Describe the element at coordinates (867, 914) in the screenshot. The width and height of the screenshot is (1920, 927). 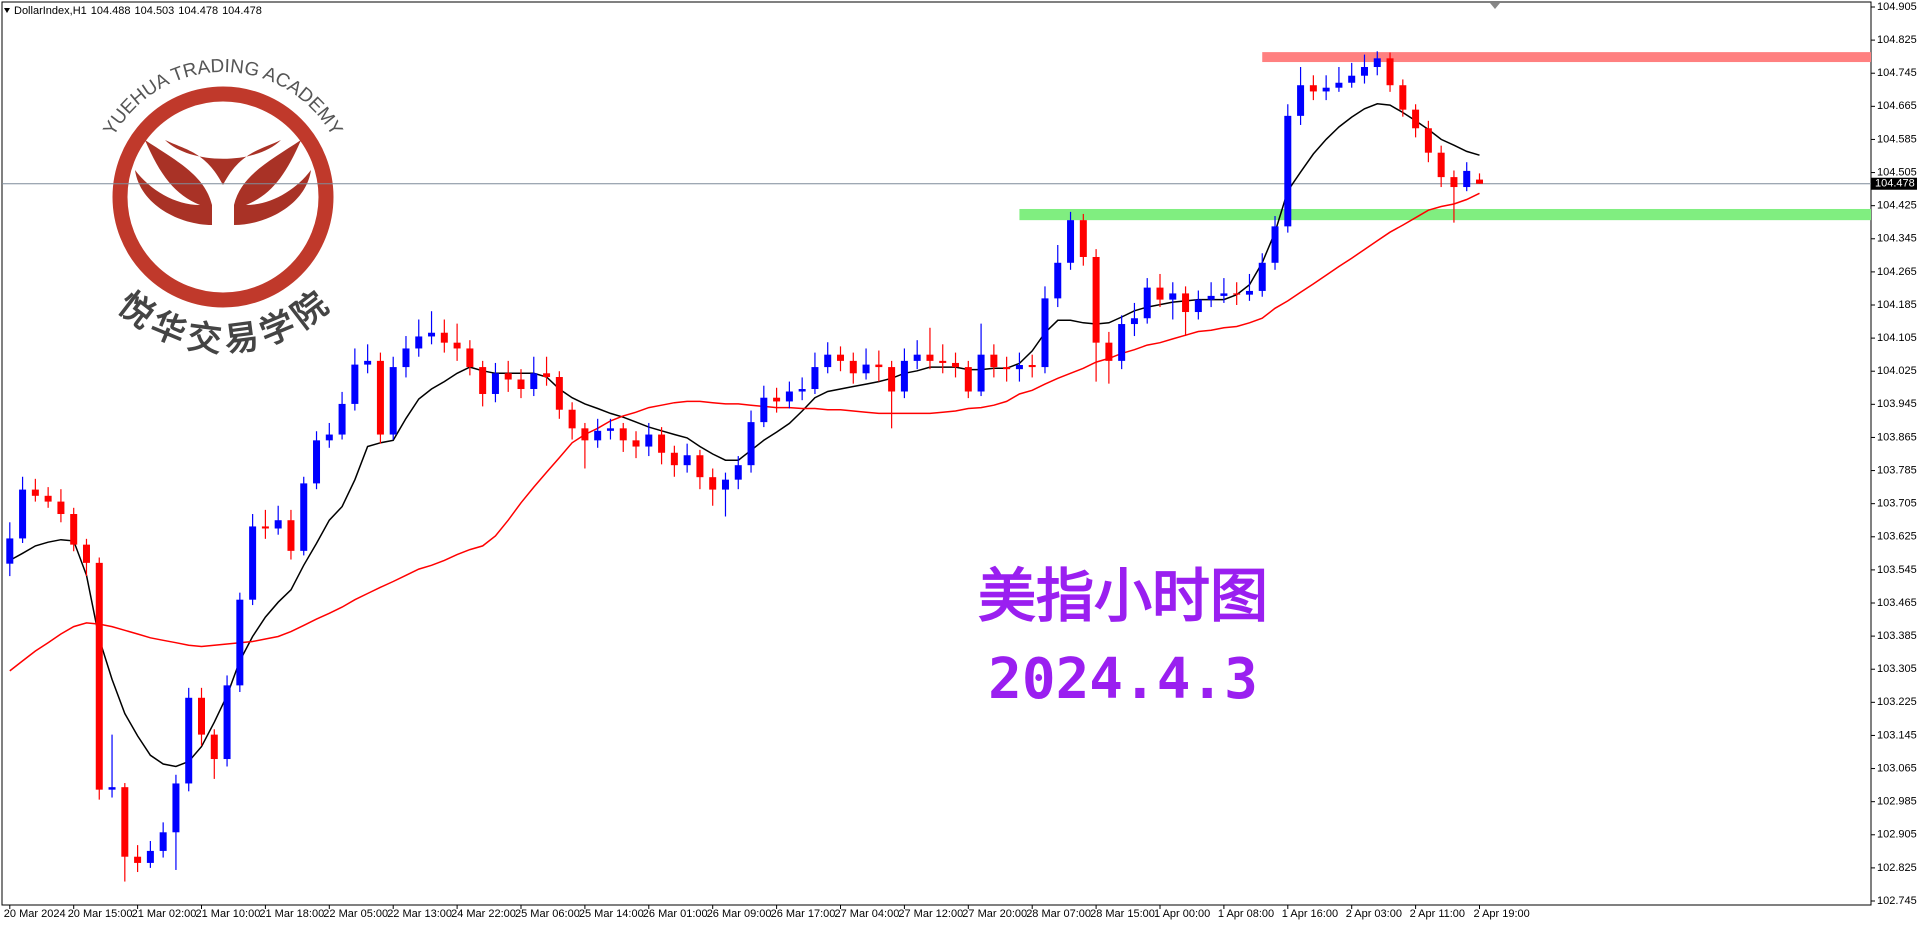
I see `x-tick-label: 27 Mar 04:00` at that location.